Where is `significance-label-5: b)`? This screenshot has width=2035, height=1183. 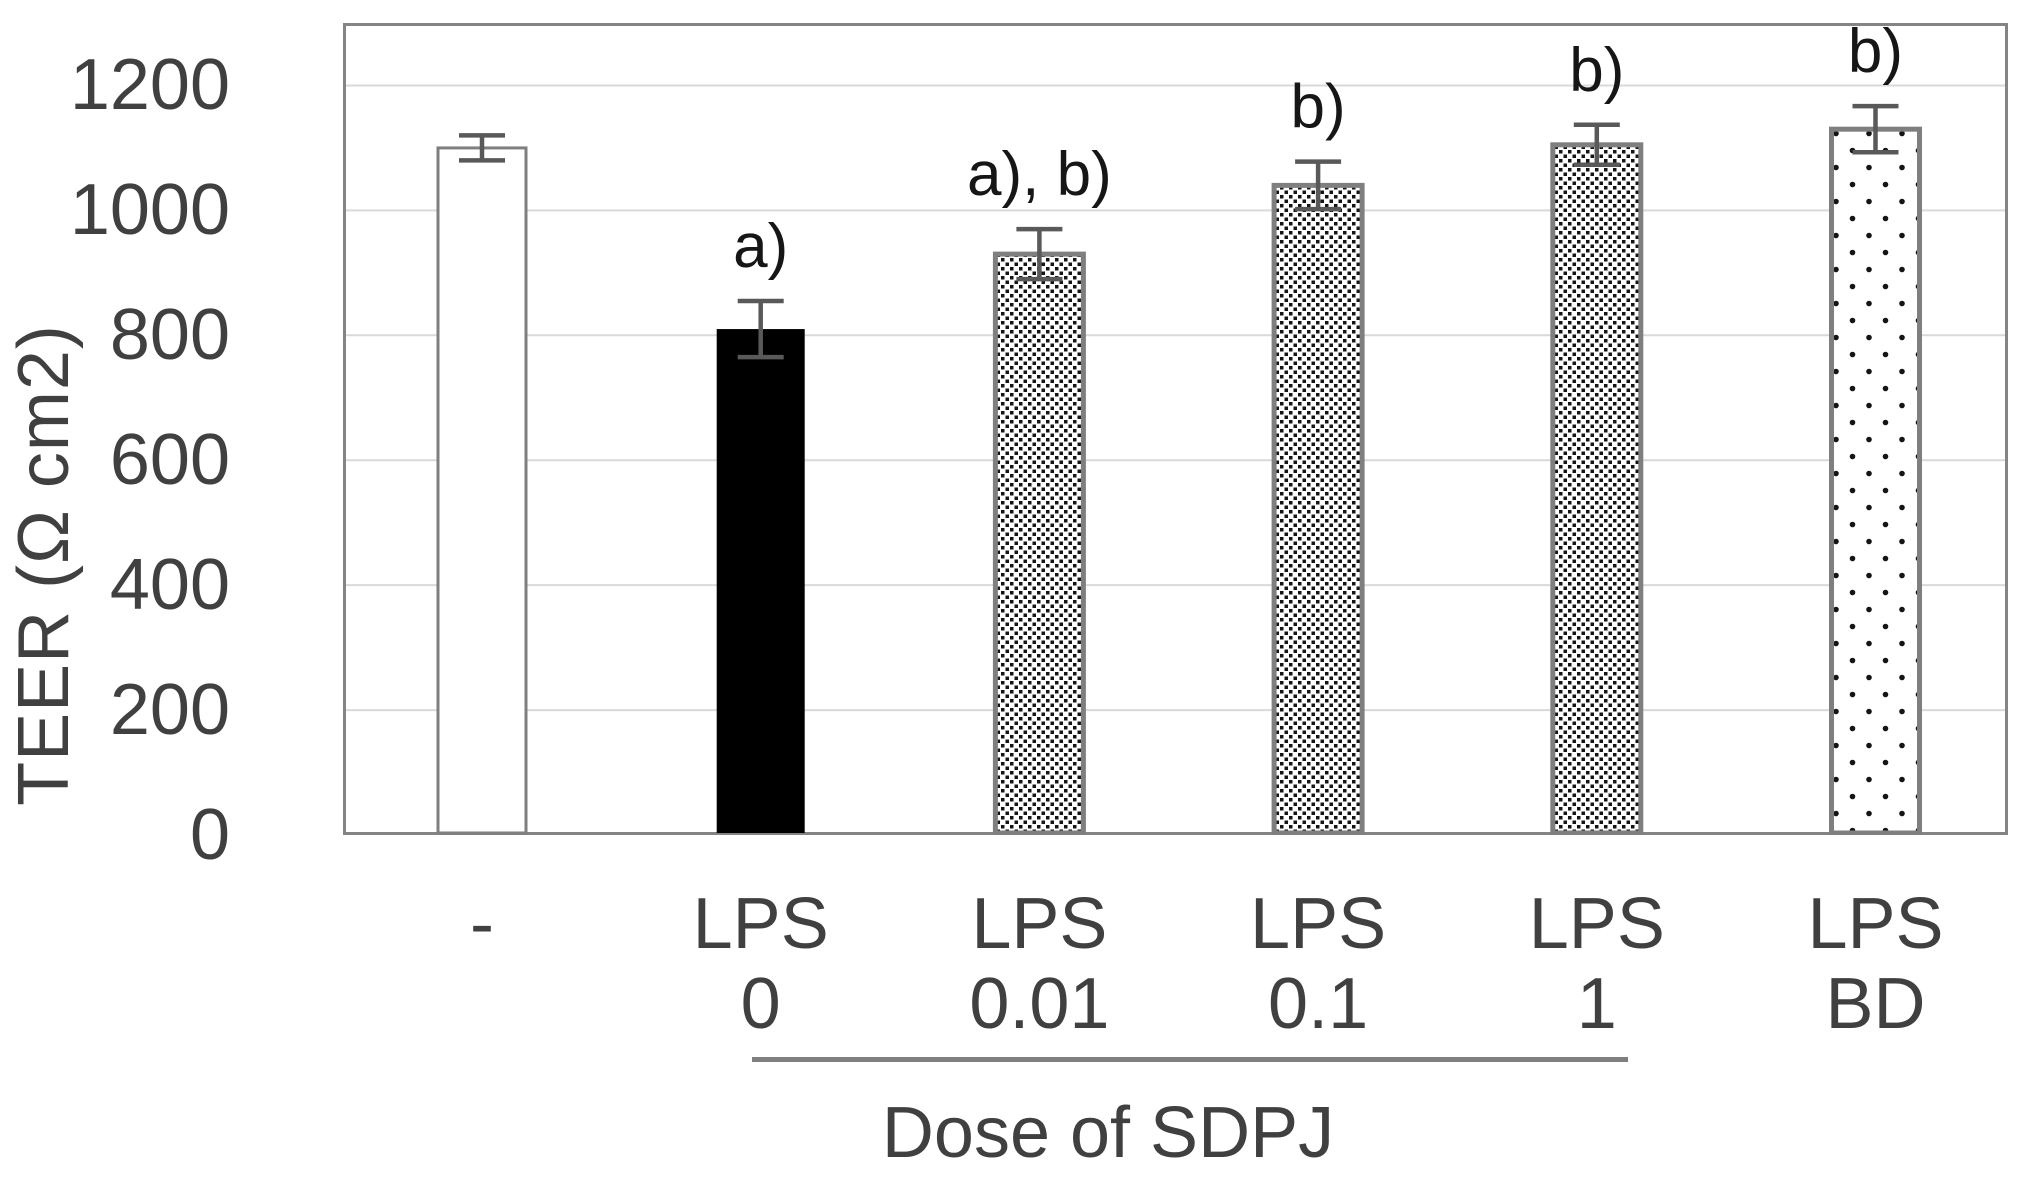
significance-label-5: b) is located at coordinates (1875, 54).